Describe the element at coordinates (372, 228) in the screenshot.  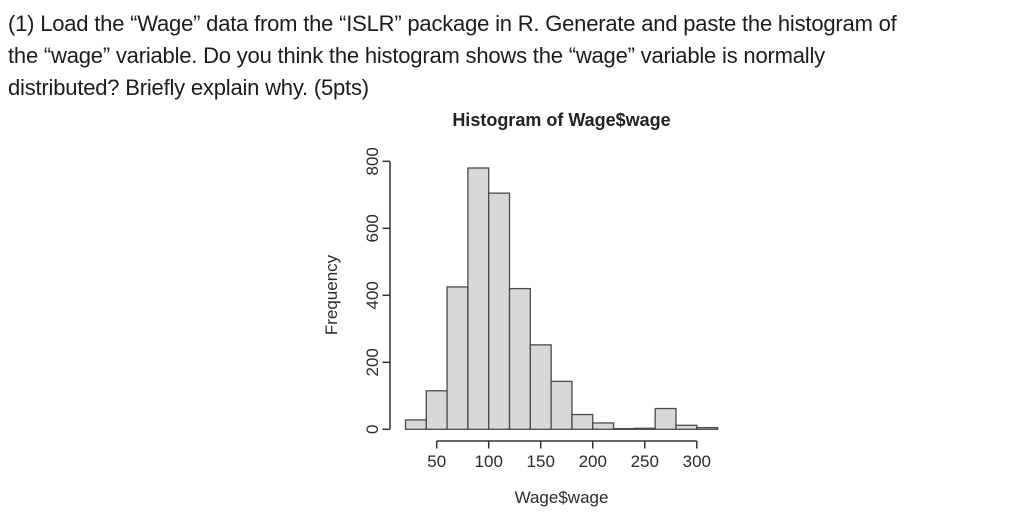
I see `y-axis-tick-label: 600` at that location.